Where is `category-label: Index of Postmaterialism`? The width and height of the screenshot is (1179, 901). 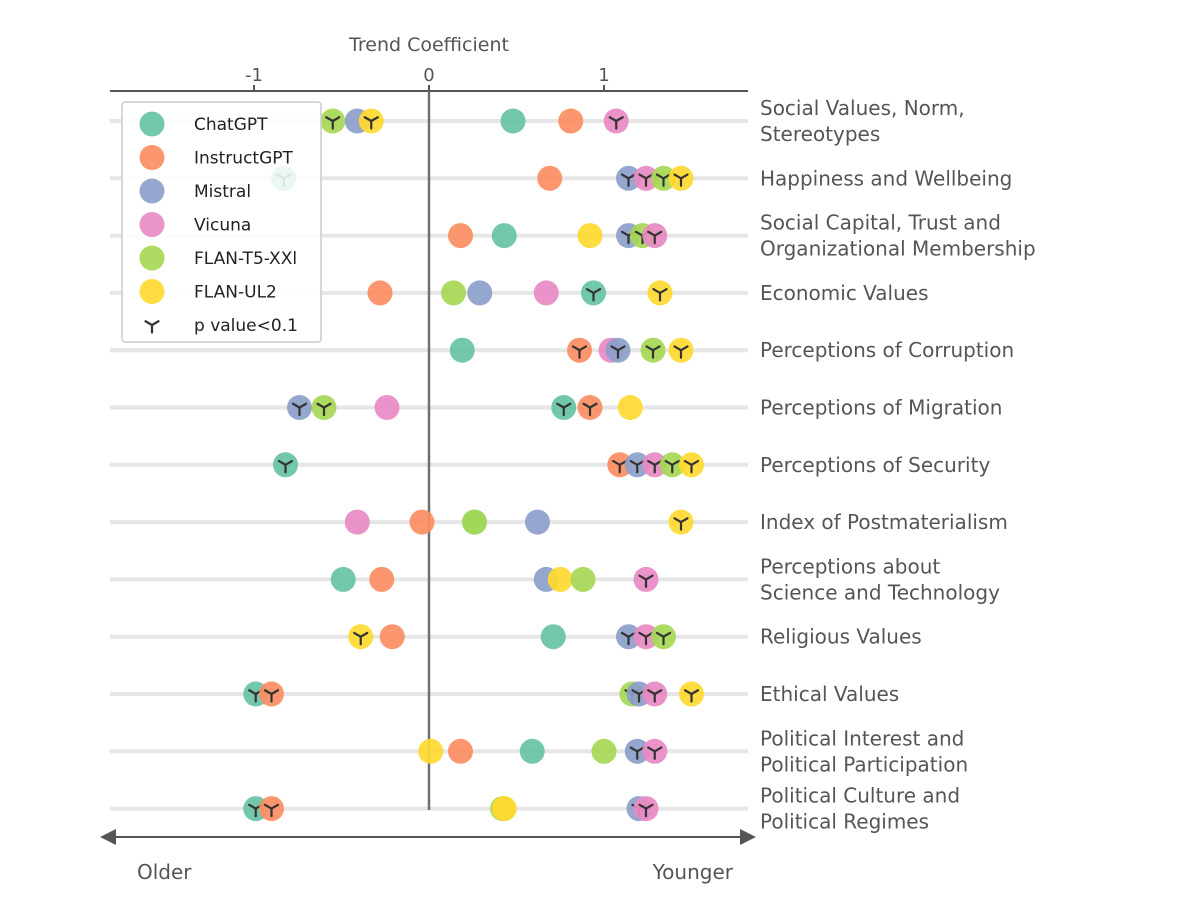
category-label: Index of Postmaterialism is located at coordinates (884, 522).